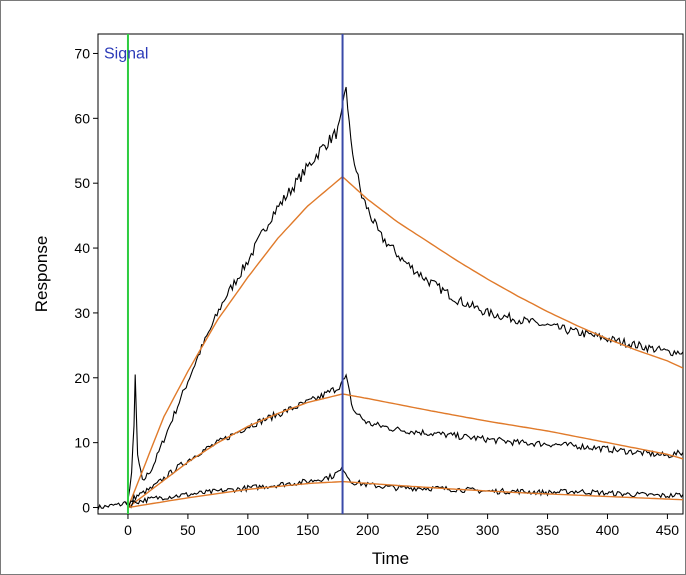 The height and width of the screenshot is (575, 686). I want to click on x-tick-label: 150, so click(308, 530).